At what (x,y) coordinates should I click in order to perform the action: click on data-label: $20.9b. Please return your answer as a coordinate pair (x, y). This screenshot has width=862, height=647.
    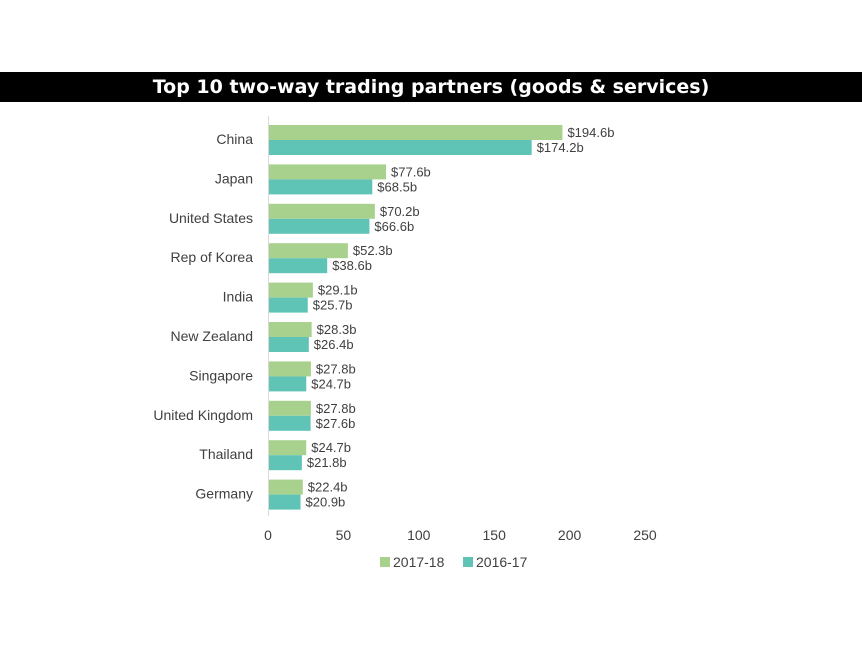
    Looking at the image, I should click on (326, 502).